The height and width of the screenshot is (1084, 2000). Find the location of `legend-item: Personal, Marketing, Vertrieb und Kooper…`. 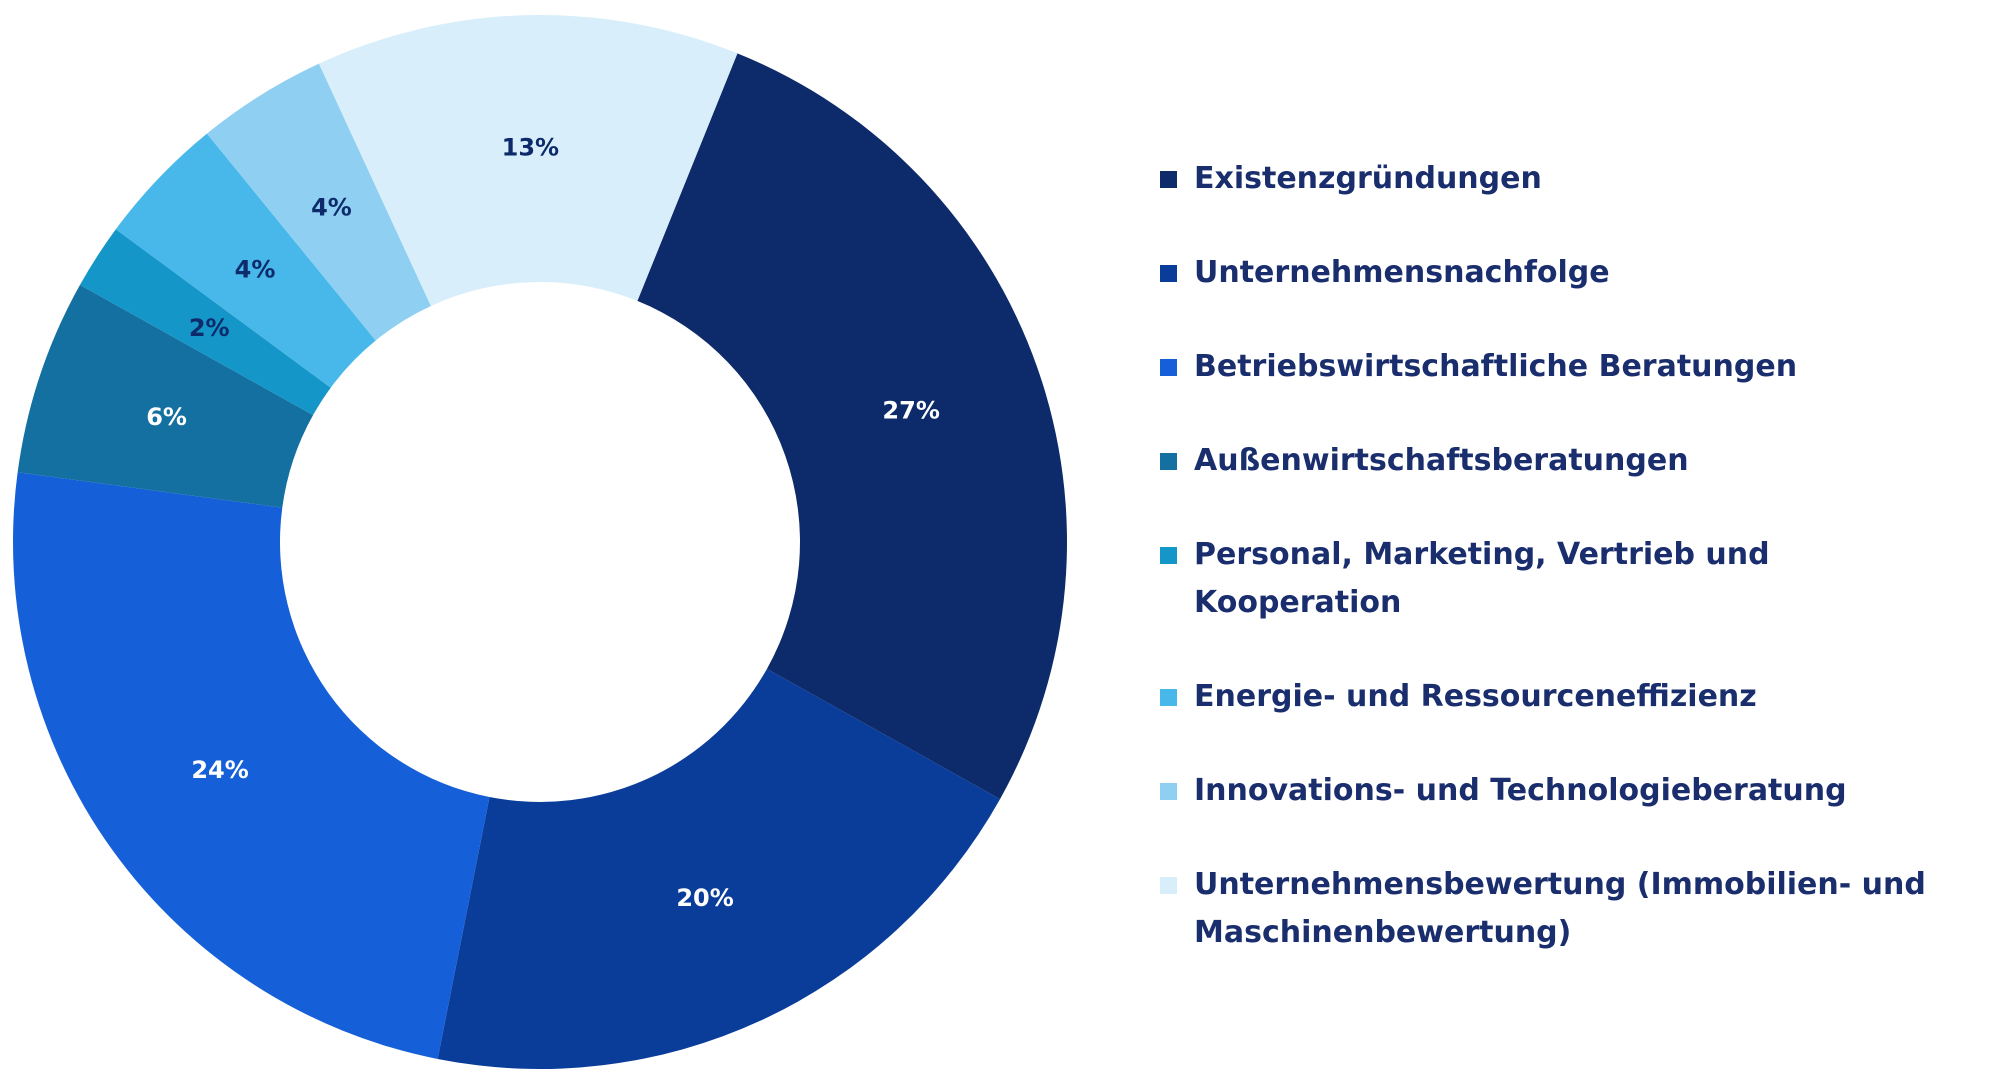

legend-item: Personal, Marketing, Vertrieb und Kooper… is located at coordinates (1570, 579).